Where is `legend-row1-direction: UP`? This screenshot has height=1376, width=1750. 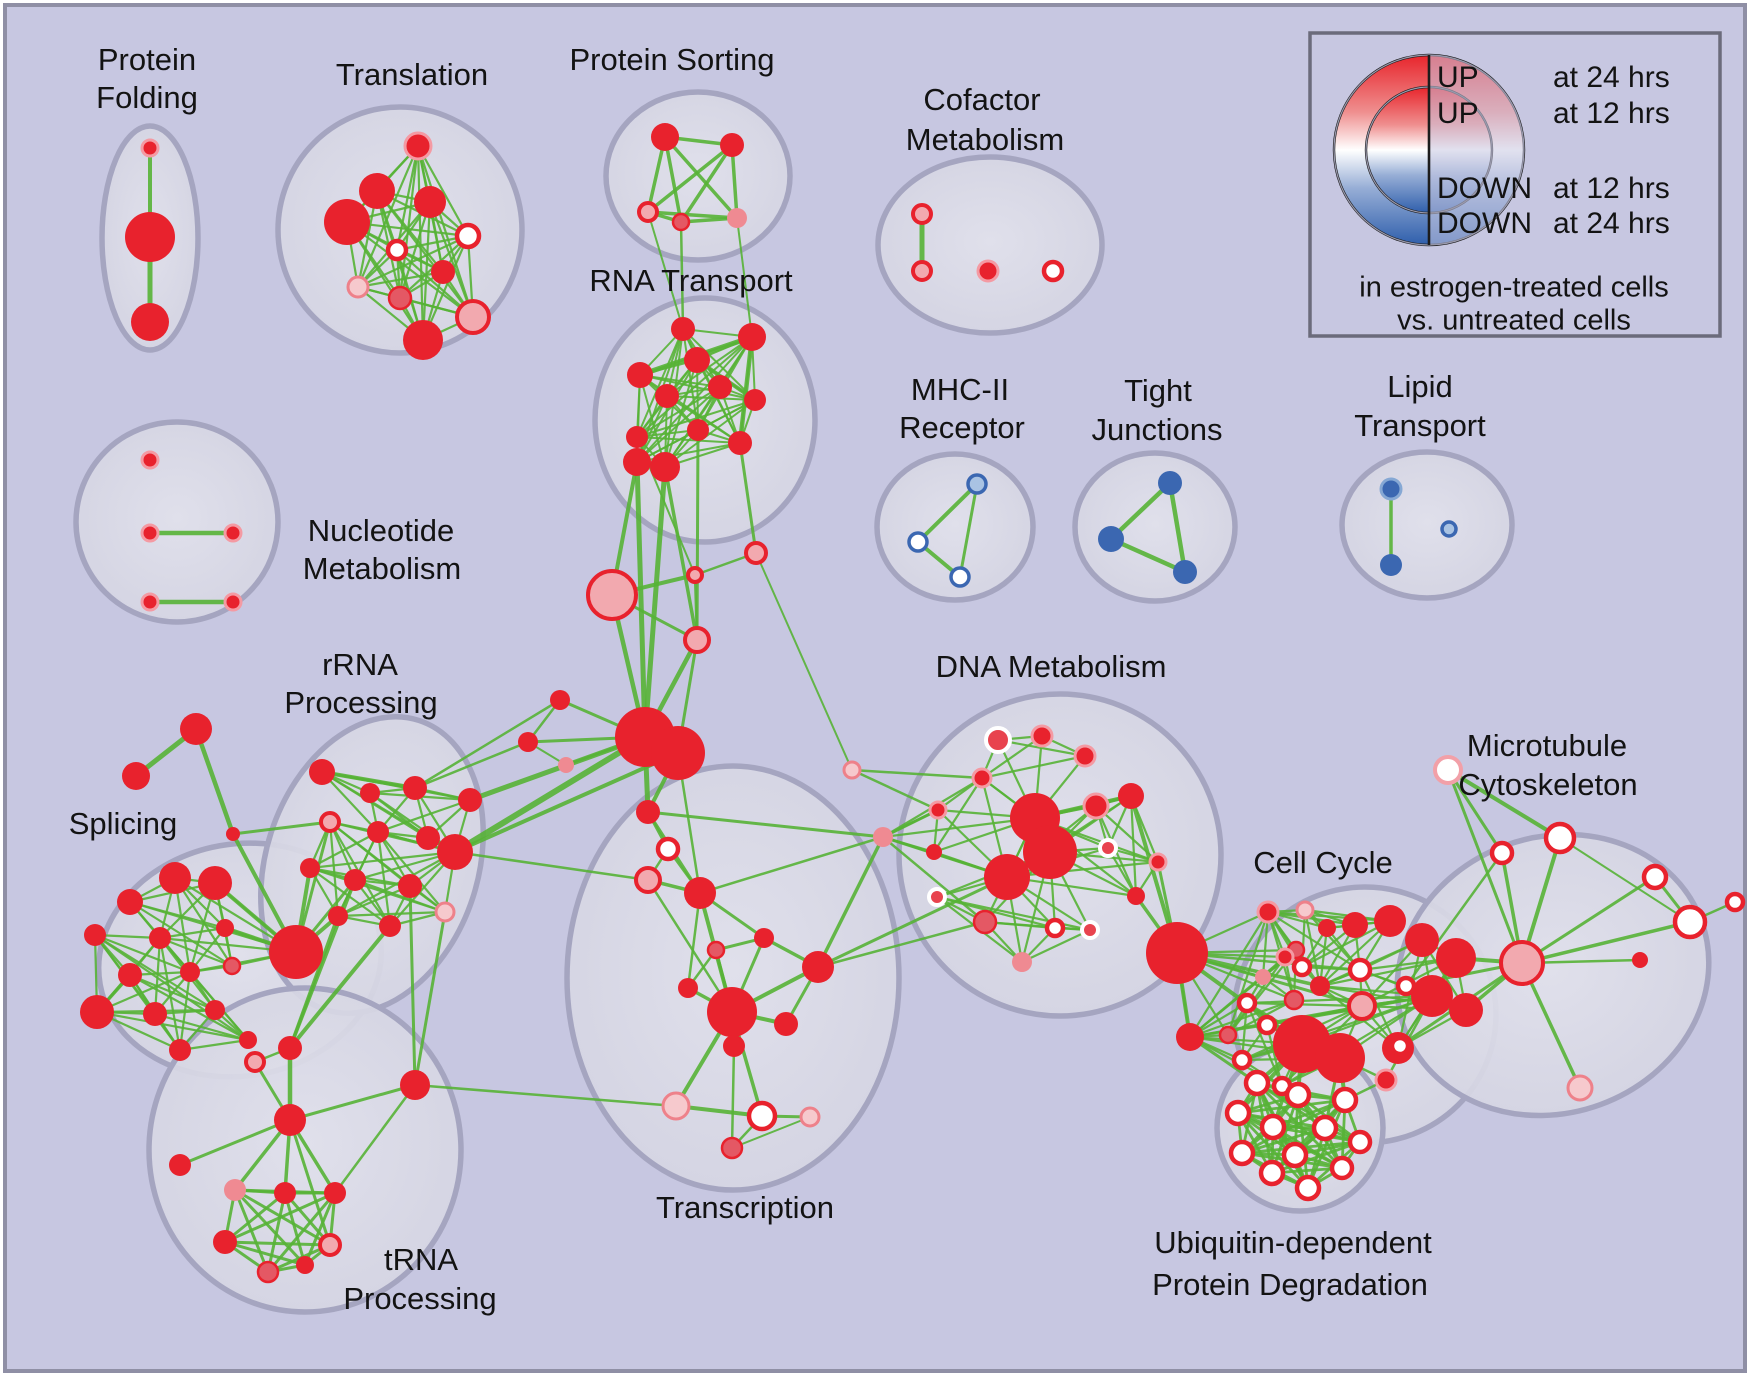
legend-row1-direction: UP is located at coordinates (1458, 77).